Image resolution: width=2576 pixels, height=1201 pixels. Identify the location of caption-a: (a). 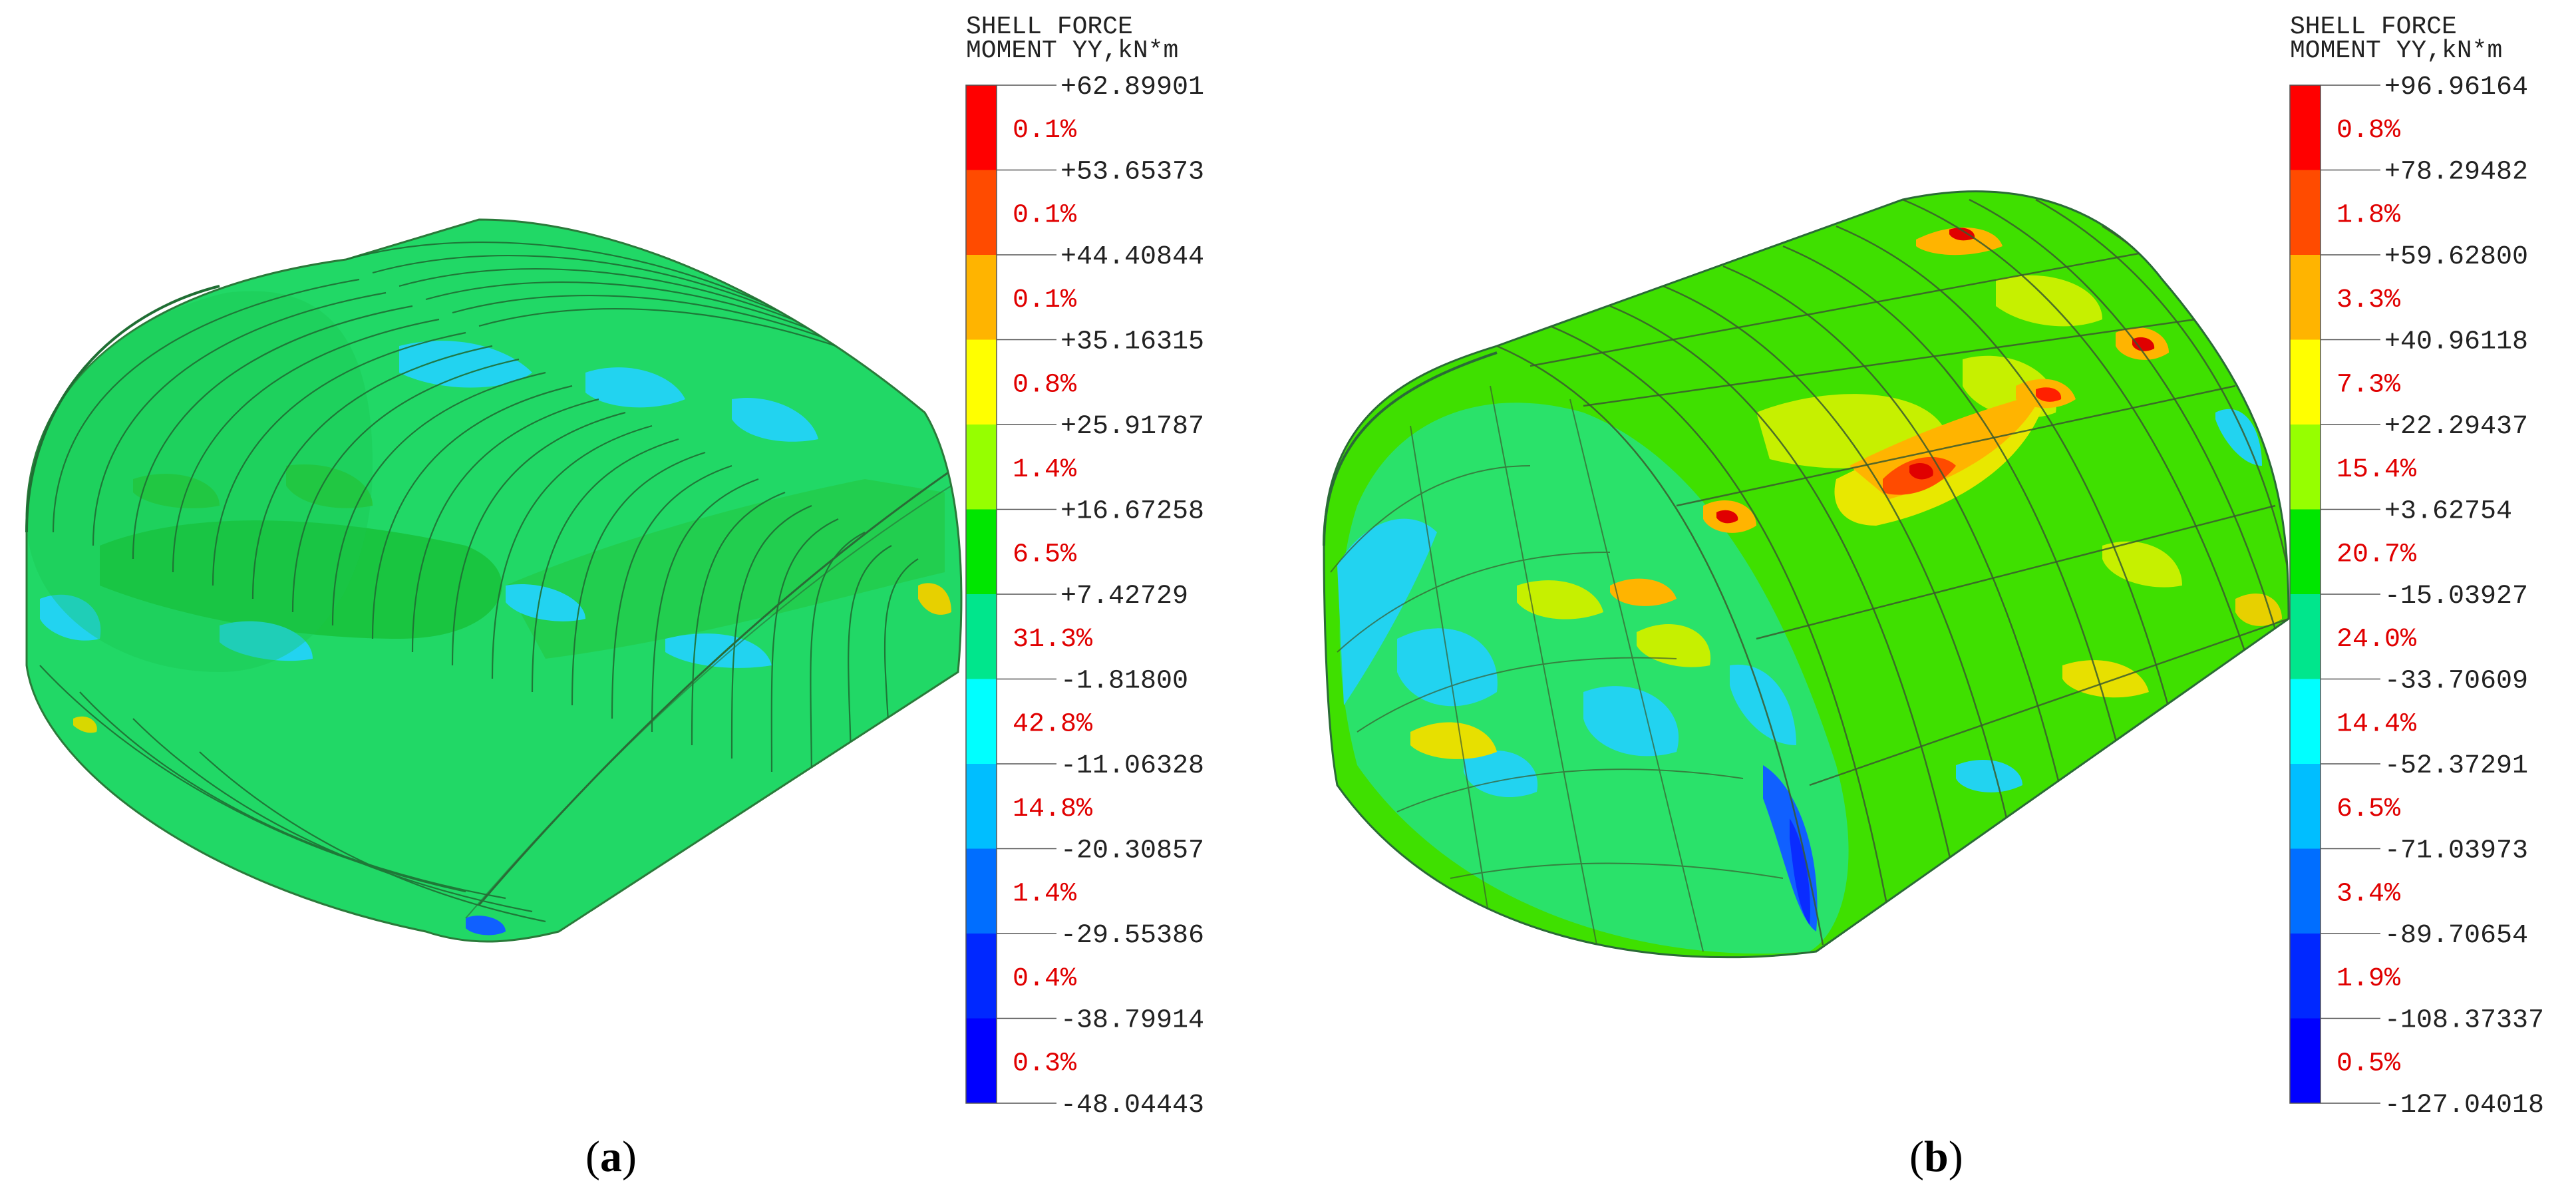
(611, 1156).